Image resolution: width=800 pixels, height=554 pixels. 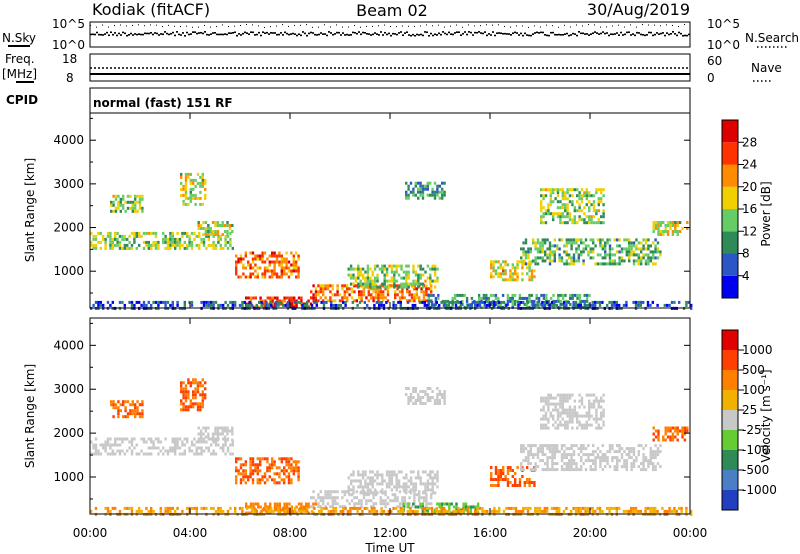 What do you see at coordinates (690, 533) in the screenshot?
I see `x-tick-label: 00:00` at bounding box center [690, 533].